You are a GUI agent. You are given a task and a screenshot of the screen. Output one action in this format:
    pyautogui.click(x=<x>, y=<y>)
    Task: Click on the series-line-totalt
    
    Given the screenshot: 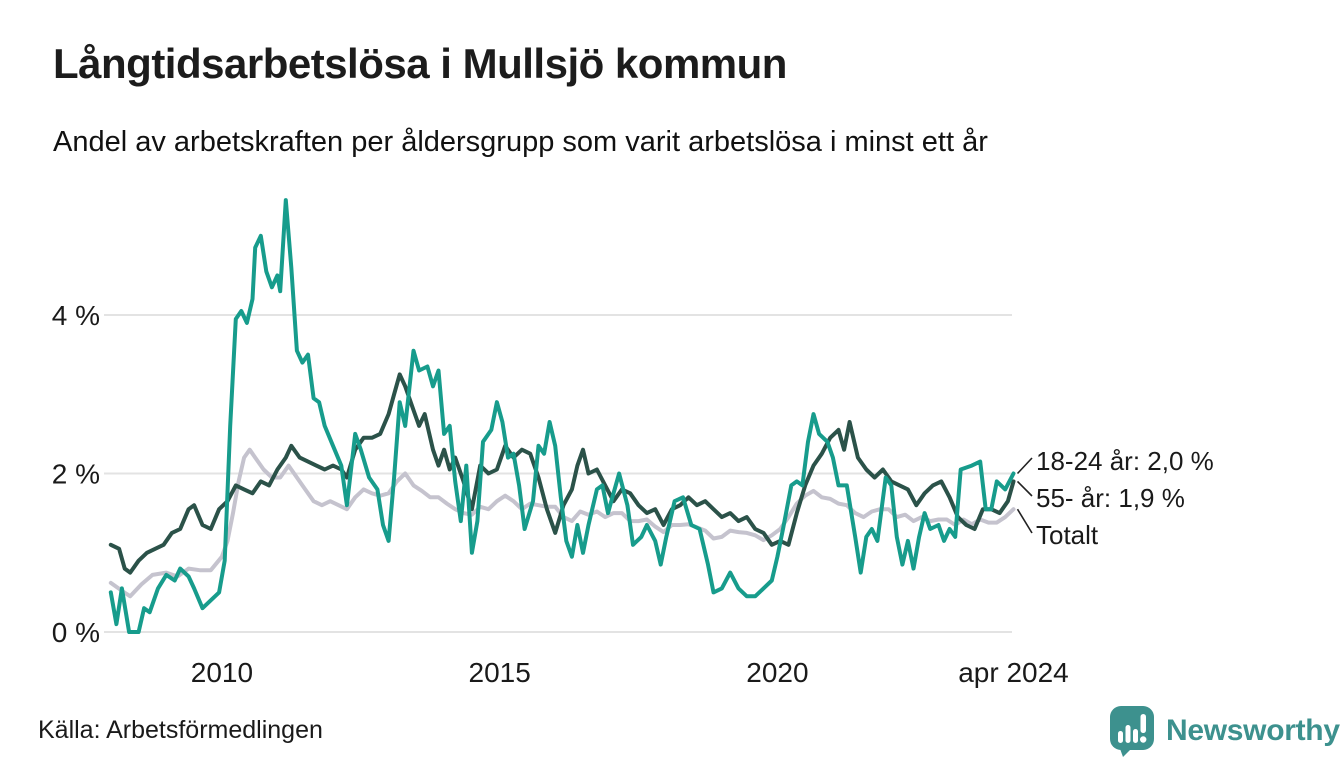 What is the action you would take?
    pyautogui.click(x=562, y=523)
    